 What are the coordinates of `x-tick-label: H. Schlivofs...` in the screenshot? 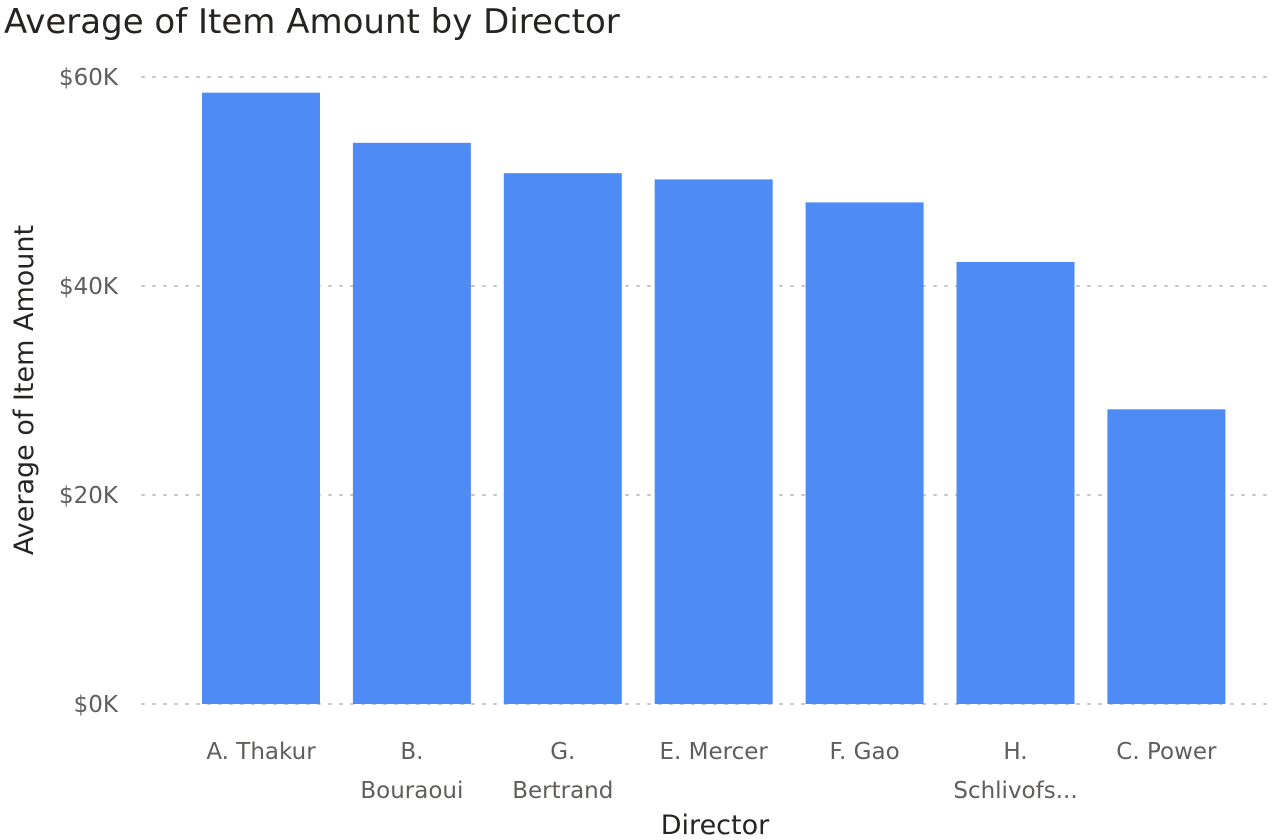 It's located at (1015, 771).